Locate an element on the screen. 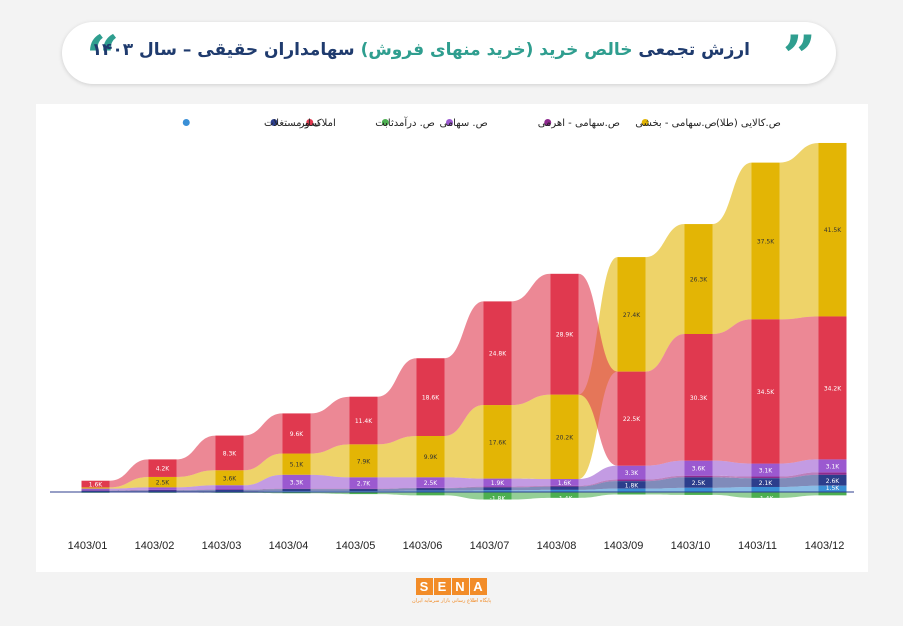  data-label: 2.6K is located at coordinates (833, 481).